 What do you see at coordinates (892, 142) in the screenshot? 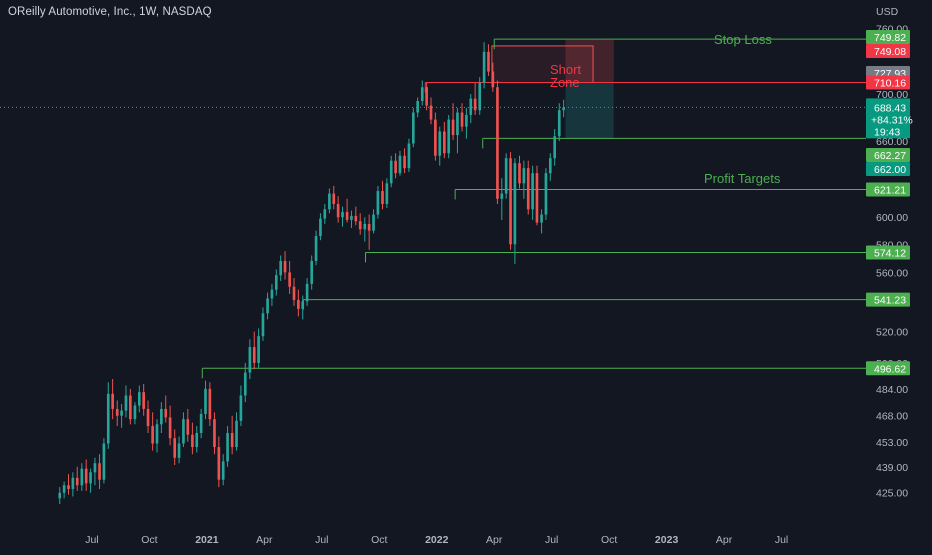
I see `y-tick-label: 660.00` at bounding box center [892, 142].